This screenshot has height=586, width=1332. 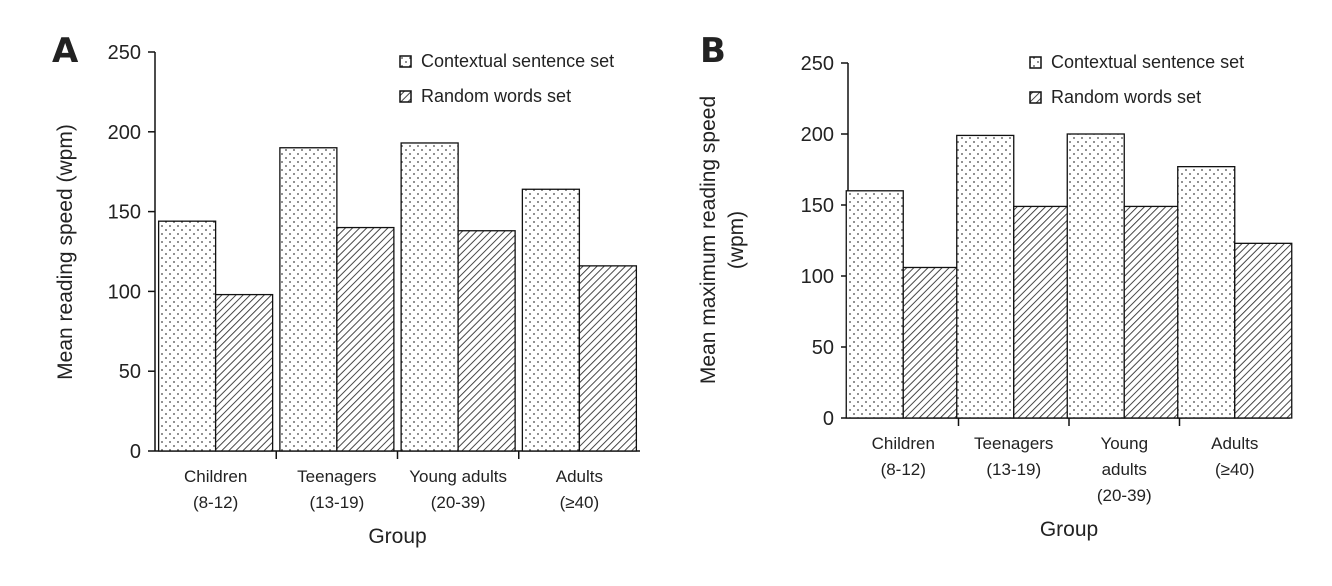 What do you see at coordinates (708, 240) in the screenshot?
I see `y-axis-title: Mean maximum reading speed` at bounding box center [708, 240].